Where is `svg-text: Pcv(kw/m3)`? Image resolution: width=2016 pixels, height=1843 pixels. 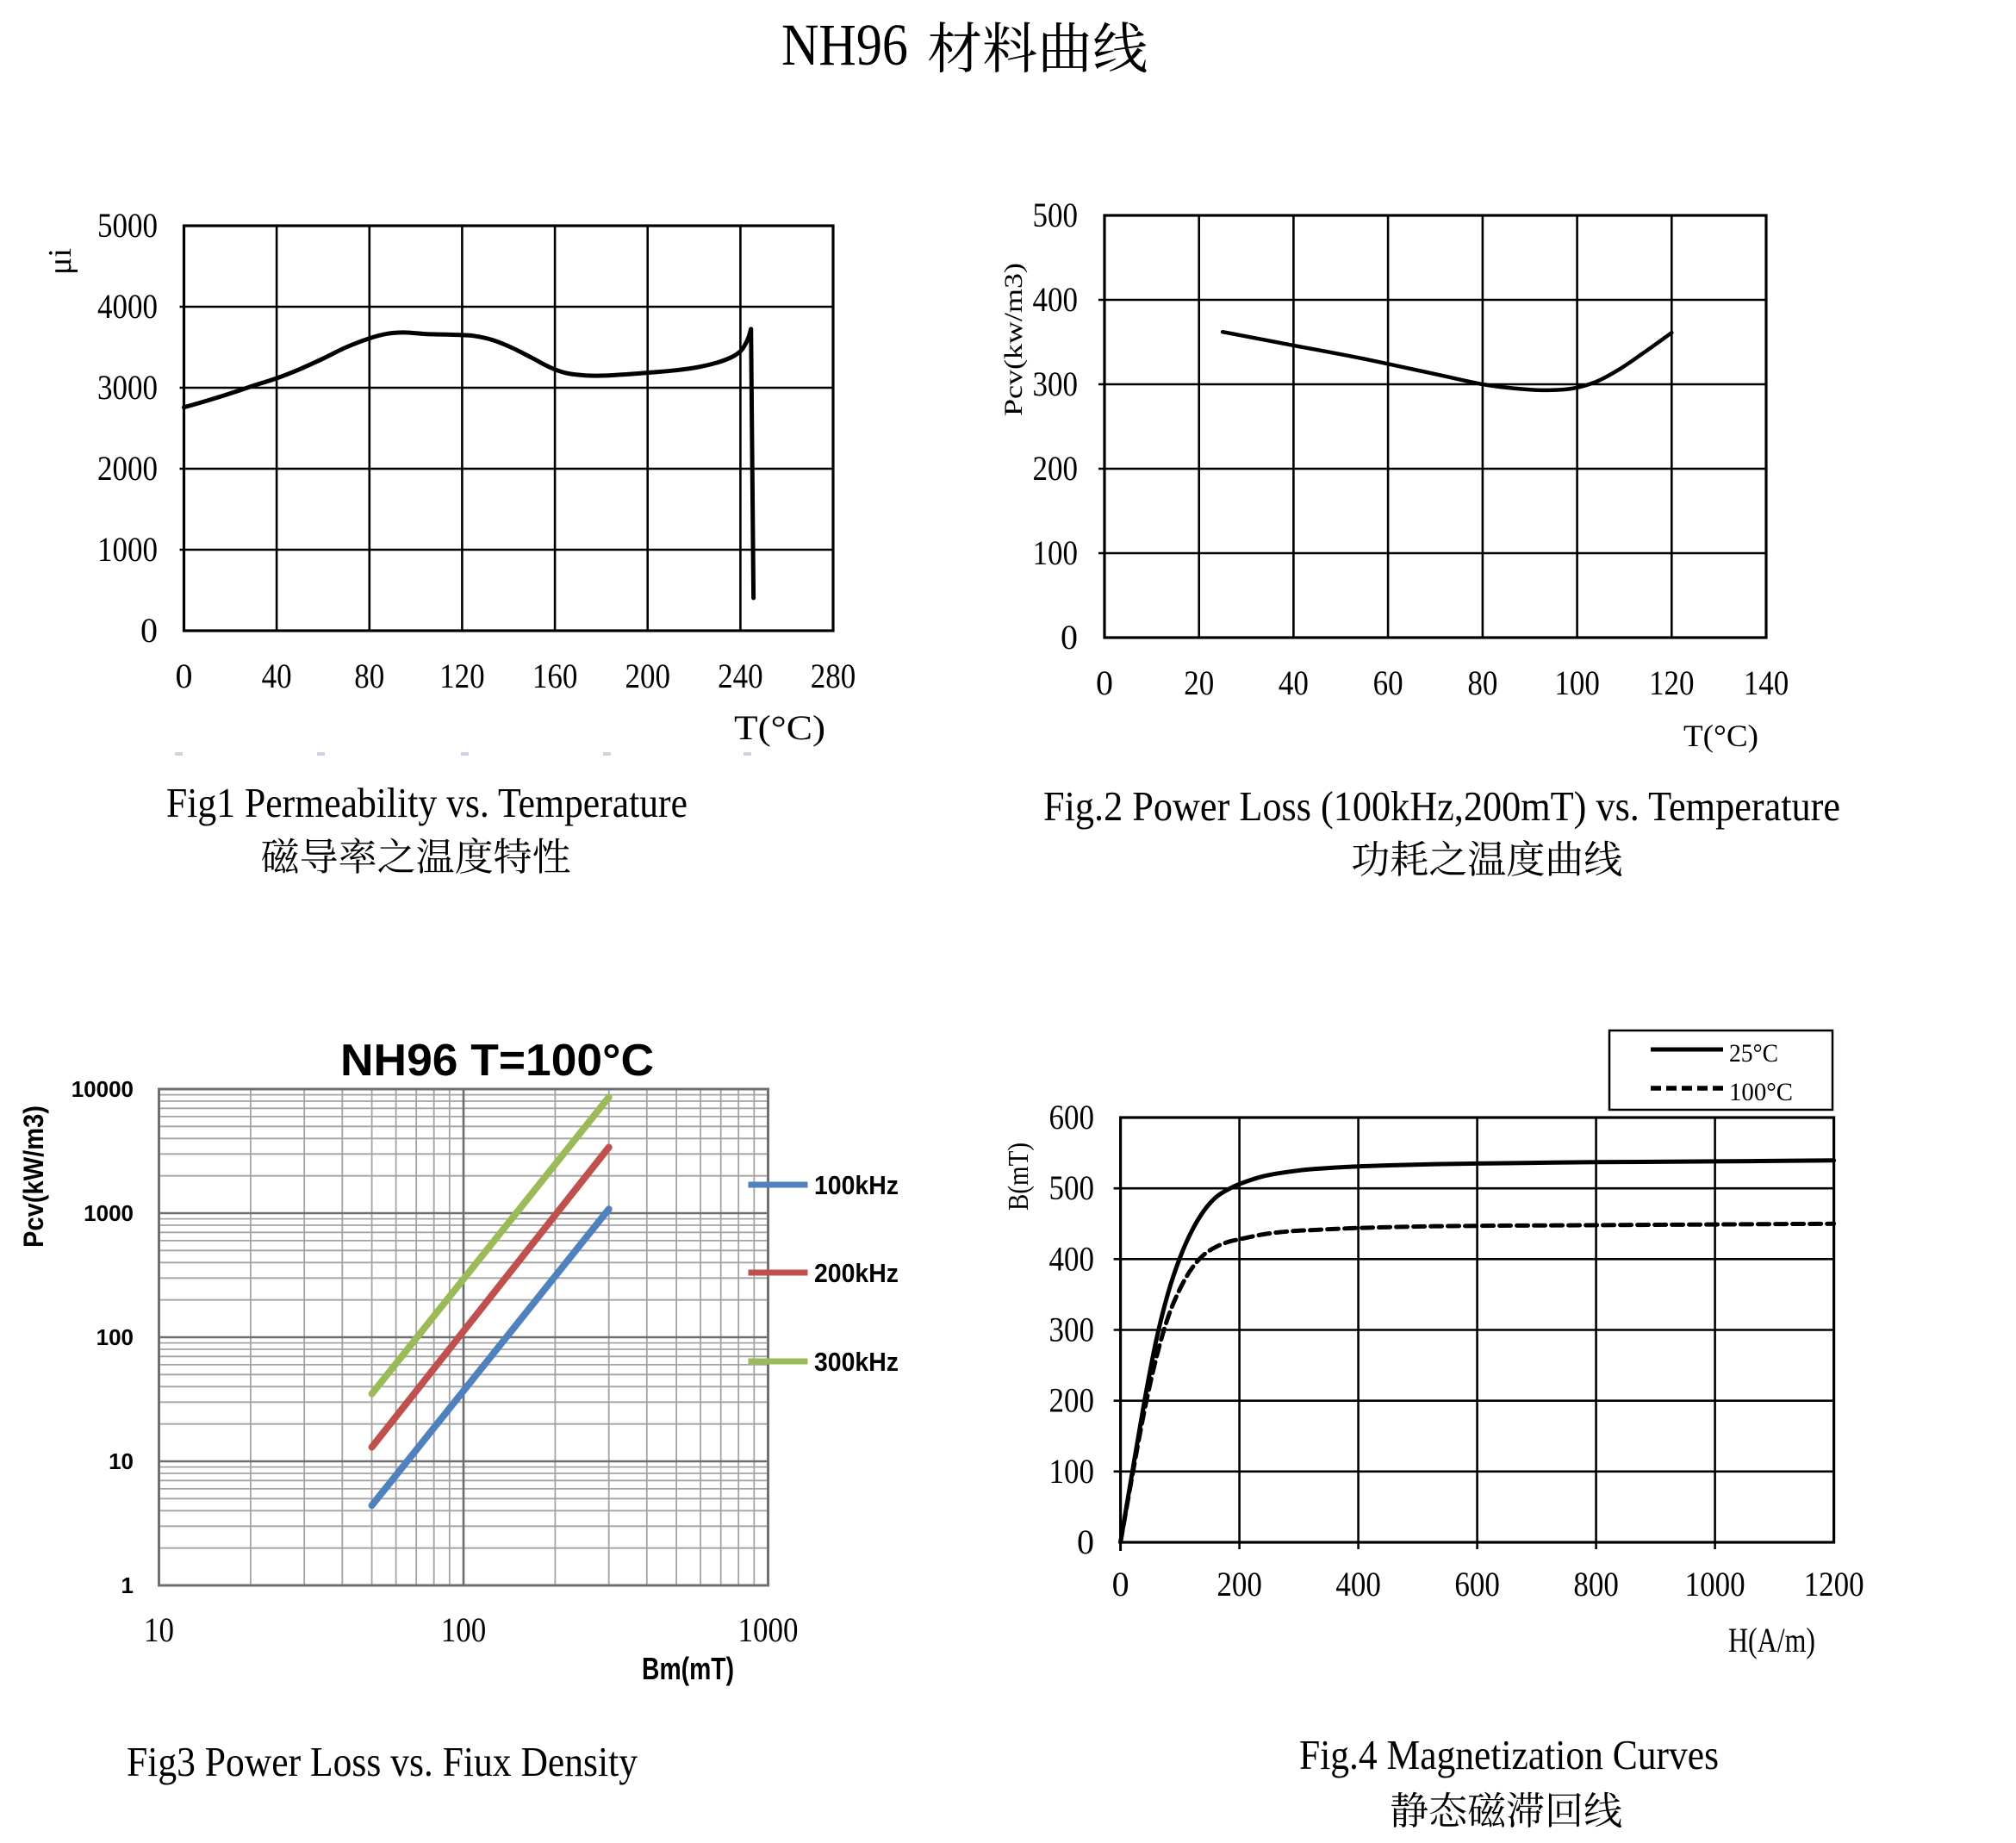 svg-text: Pcv(kw/m3) is located at coordinates (1014, 340).